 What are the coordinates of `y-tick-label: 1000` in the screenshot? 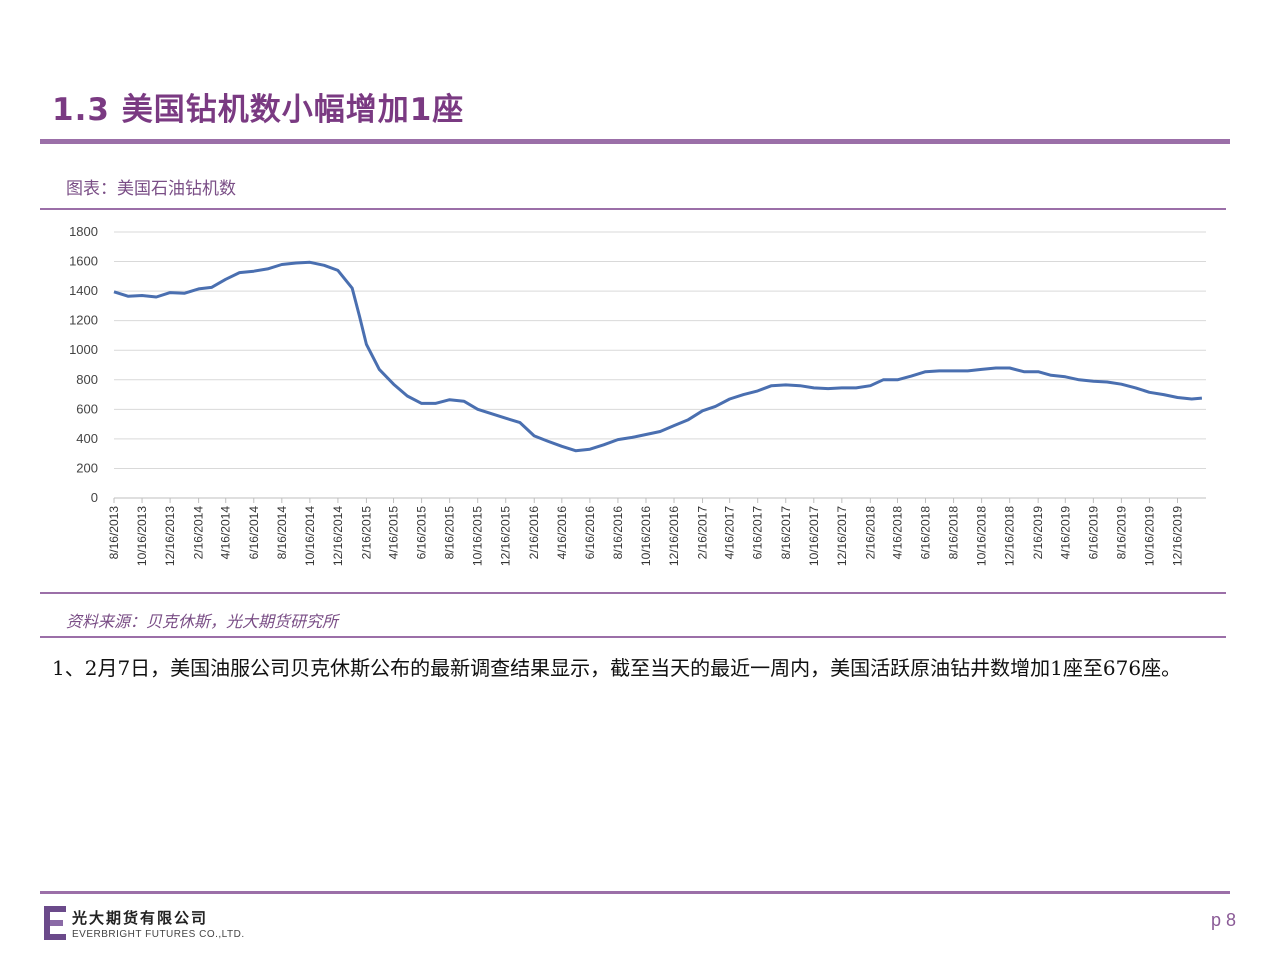 It's located at (83, 349).